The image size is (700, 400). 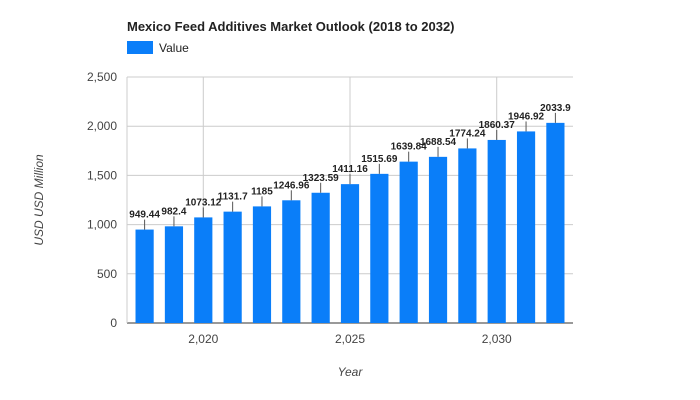 I want to click on data-label: 1185, so click(x=262, y=191).